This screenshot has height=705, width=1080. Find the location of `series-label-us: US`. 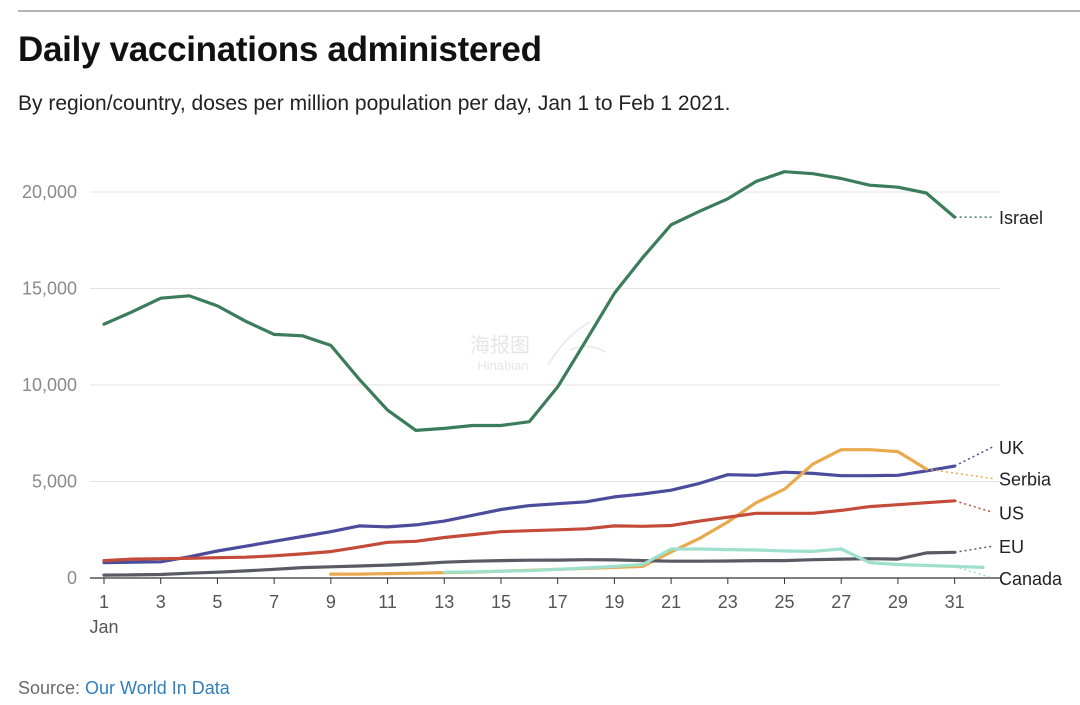

series-label-us: US is located at coordinates (1011, 513).